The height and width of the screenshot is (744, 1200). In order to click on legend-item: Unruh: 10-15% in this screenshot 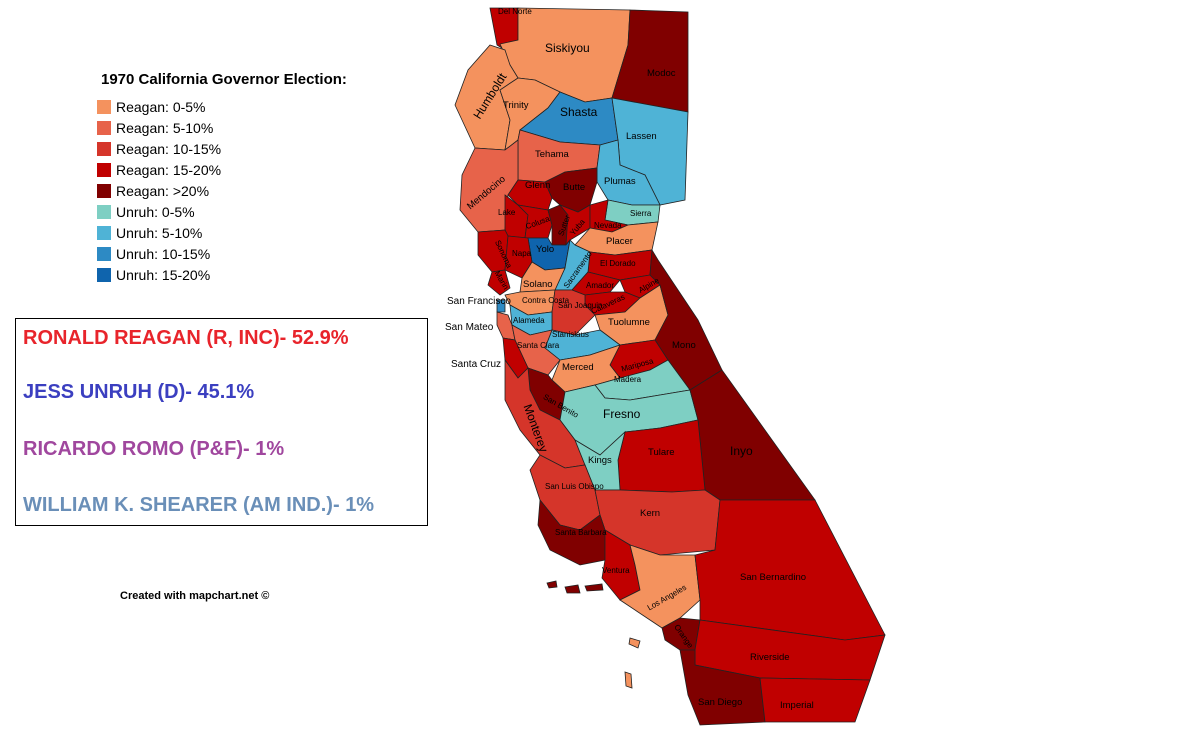, I will do `click(222, 253)`.